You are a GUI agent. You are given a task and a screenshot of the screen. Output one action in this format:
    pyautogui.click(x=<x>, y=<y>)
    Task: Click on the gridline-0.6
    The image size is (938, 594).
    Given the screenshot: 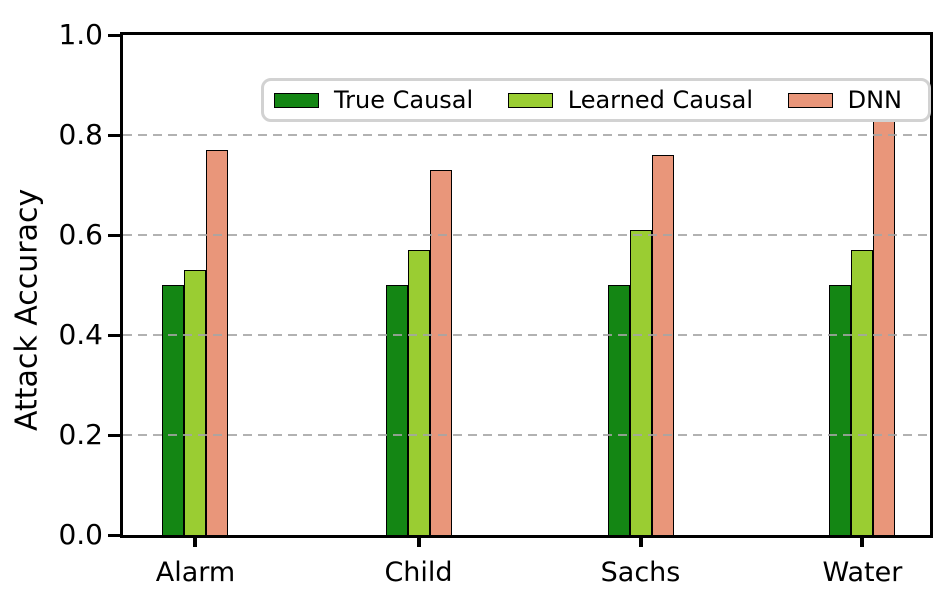 What is the action you would take?
    pyautogui.click(x=526, y=235)
    